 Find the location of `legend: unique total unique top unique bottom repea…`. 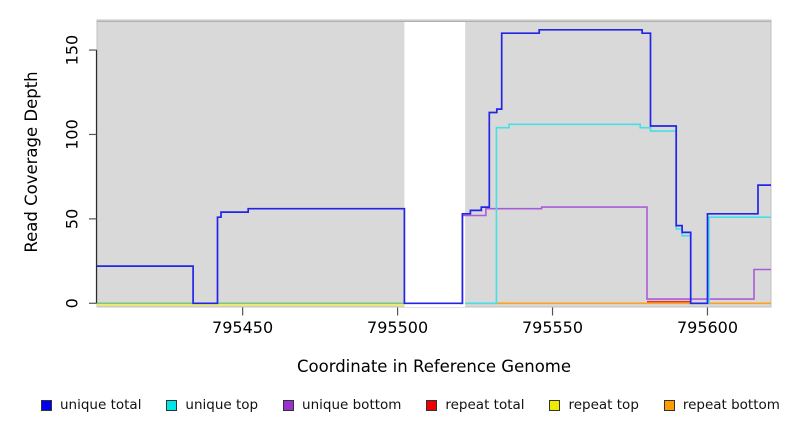

legend: unique total unique top unique bottom repea… is located at coordinates (410, 405).